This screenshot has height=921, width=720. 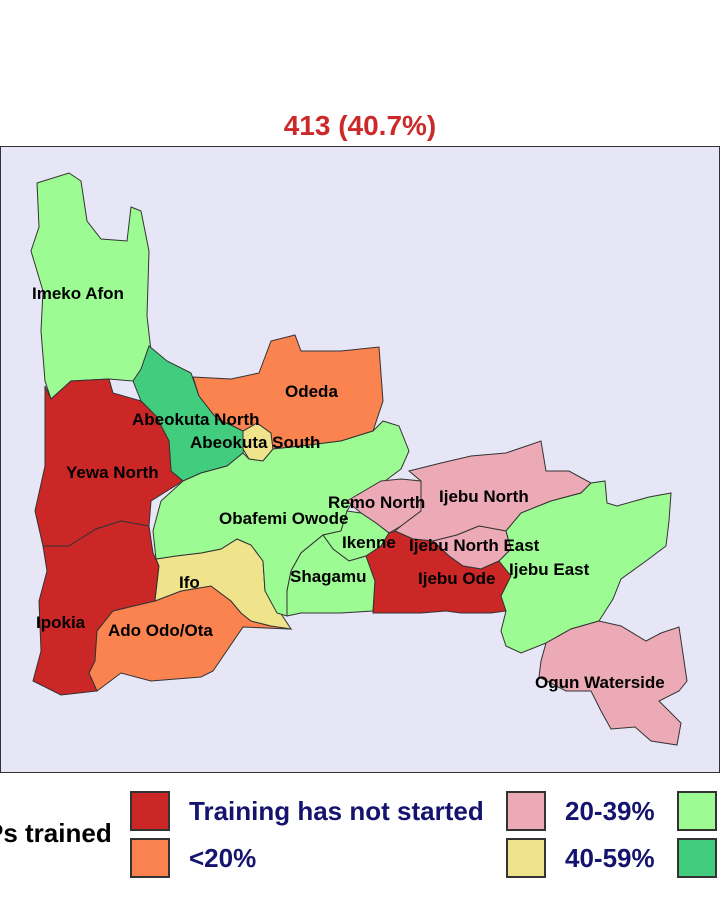 What do you see at coordinates (160, 630) in the screenshot?
I see `lga-label-ado-odo-ota: Ado Odo/Ota` at bounding box center [160, 630].